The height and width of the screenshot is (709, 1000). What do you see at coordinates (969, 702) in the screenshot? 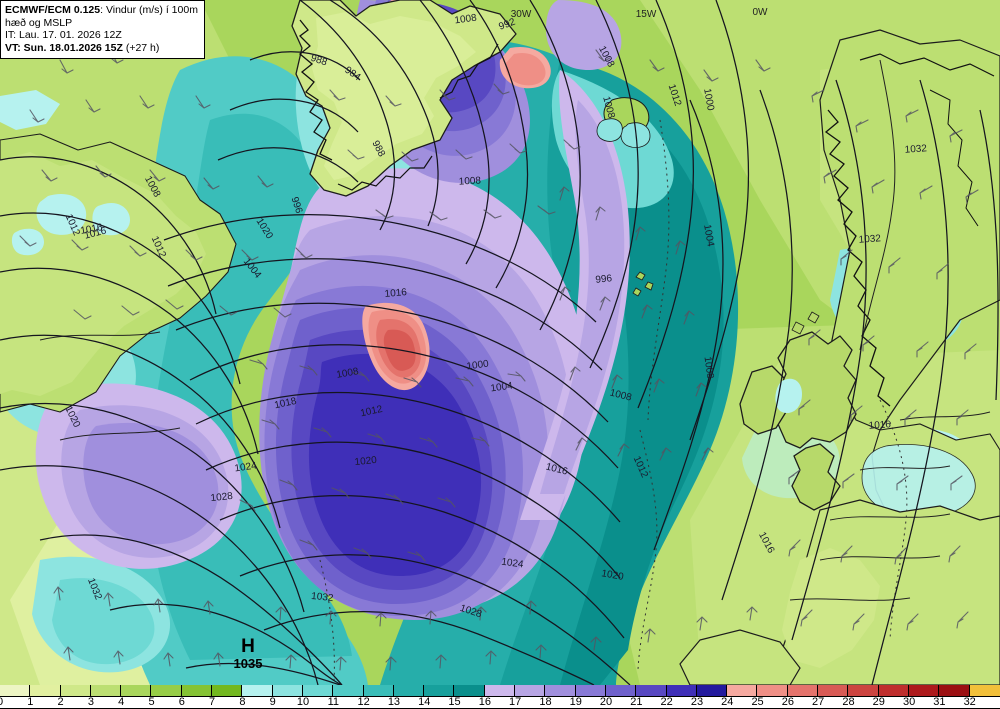
I see `legend-tick: 32` at bounding box center [969, 702].